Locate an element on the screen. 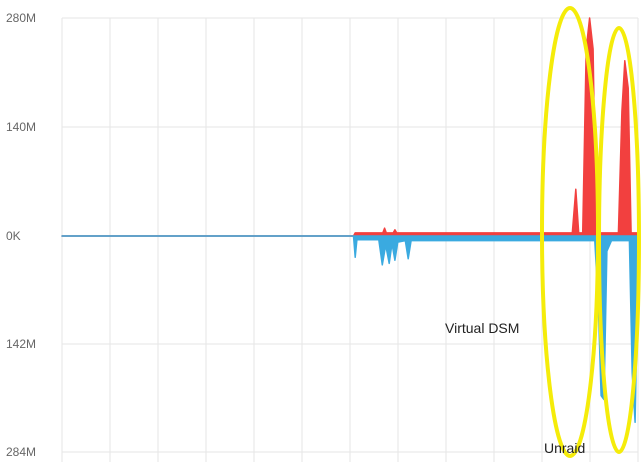 The width and height of the screenshot is (641, 464). y-axis: 280M 140M 0K 142M 284M is located at coordinates (21, 235).